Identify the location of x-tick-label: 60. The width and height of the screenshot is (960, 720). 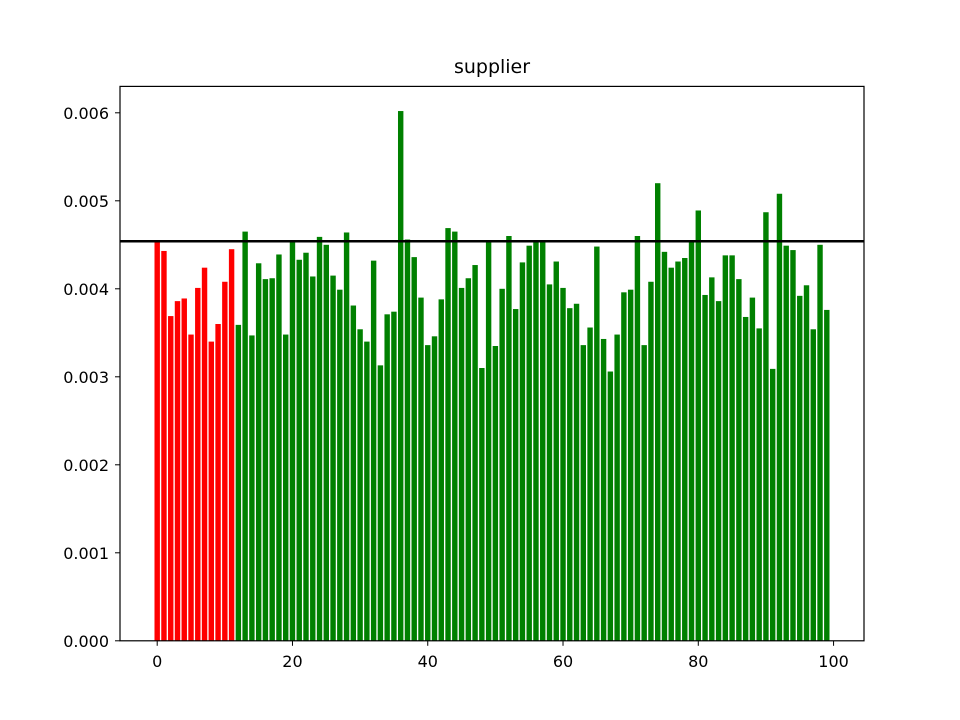
(563, 661).